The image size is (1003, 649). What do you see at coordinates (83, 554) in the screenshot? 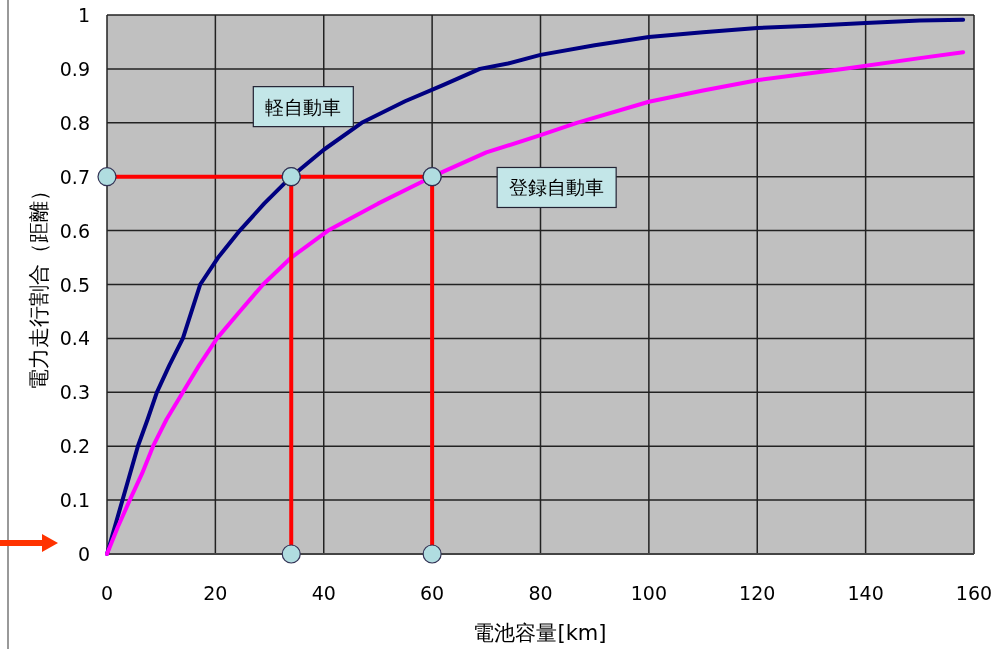
I see `y-tick-label: 0` at bounding box center [83, 554].